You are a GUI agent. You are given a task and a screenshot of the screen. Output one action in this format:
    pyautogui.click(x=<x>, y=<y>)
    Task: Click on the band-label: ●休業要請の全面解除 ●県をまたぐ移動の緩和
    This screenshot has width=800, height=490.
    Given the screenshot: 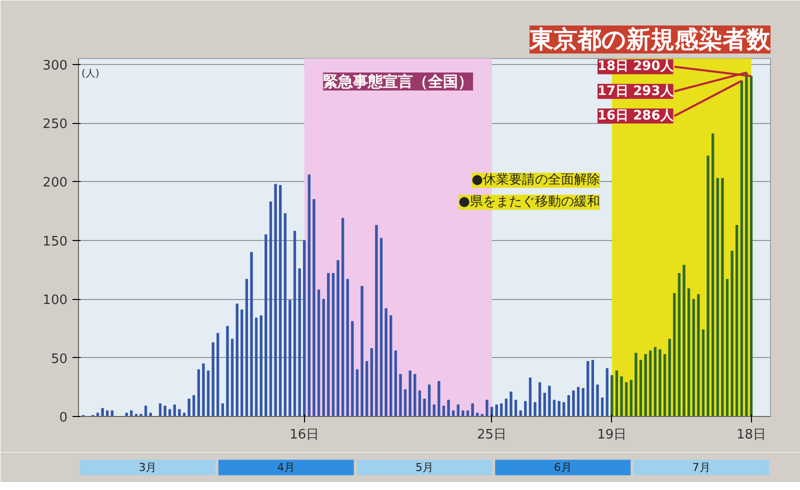 What is the action you would take?
    pyautogui.click(x=529, y=191)
    